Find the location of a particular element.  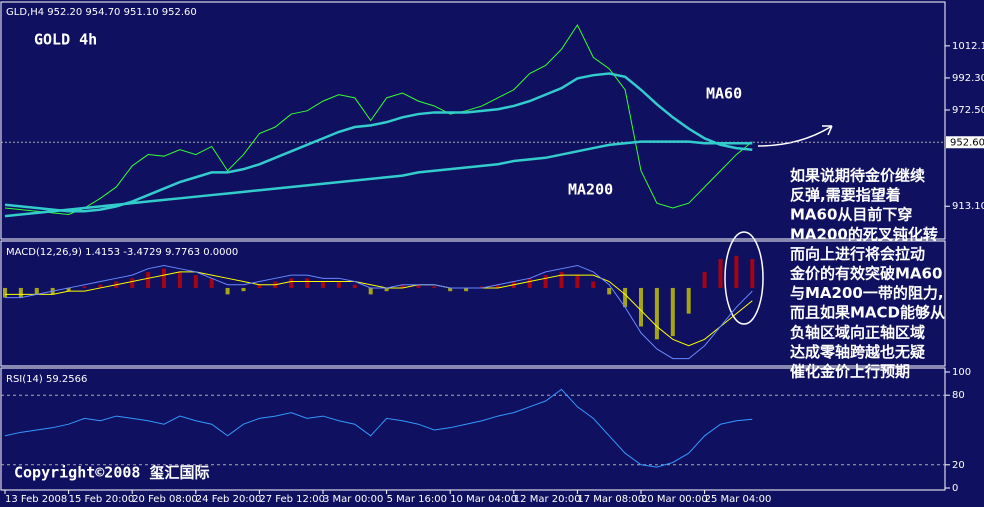

ma-line is located at coordinates (378, 179).